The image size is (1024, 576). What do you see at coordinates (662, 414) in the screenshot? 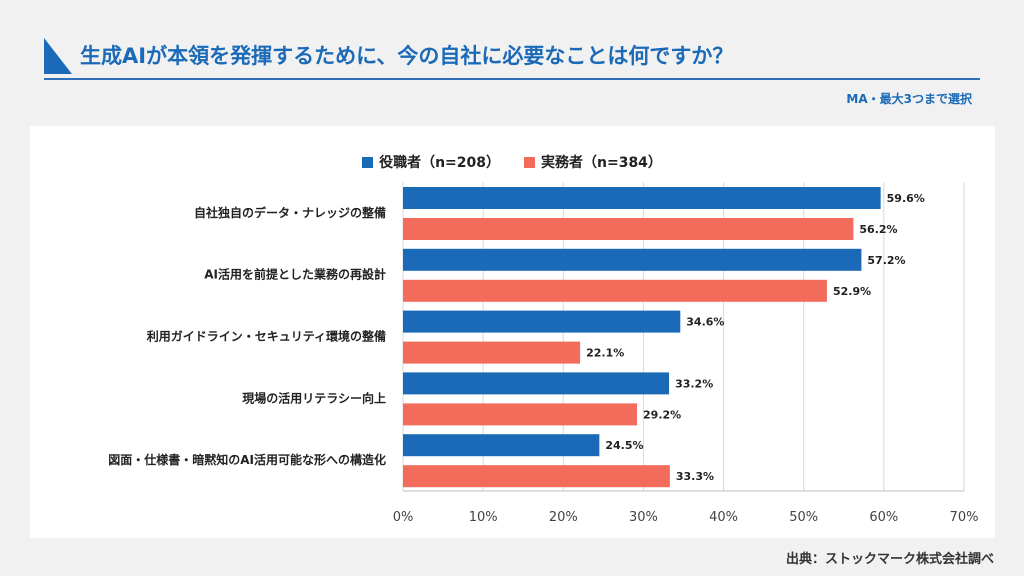
I see `data-label: 29.2%` at bounding box center [662, 414].